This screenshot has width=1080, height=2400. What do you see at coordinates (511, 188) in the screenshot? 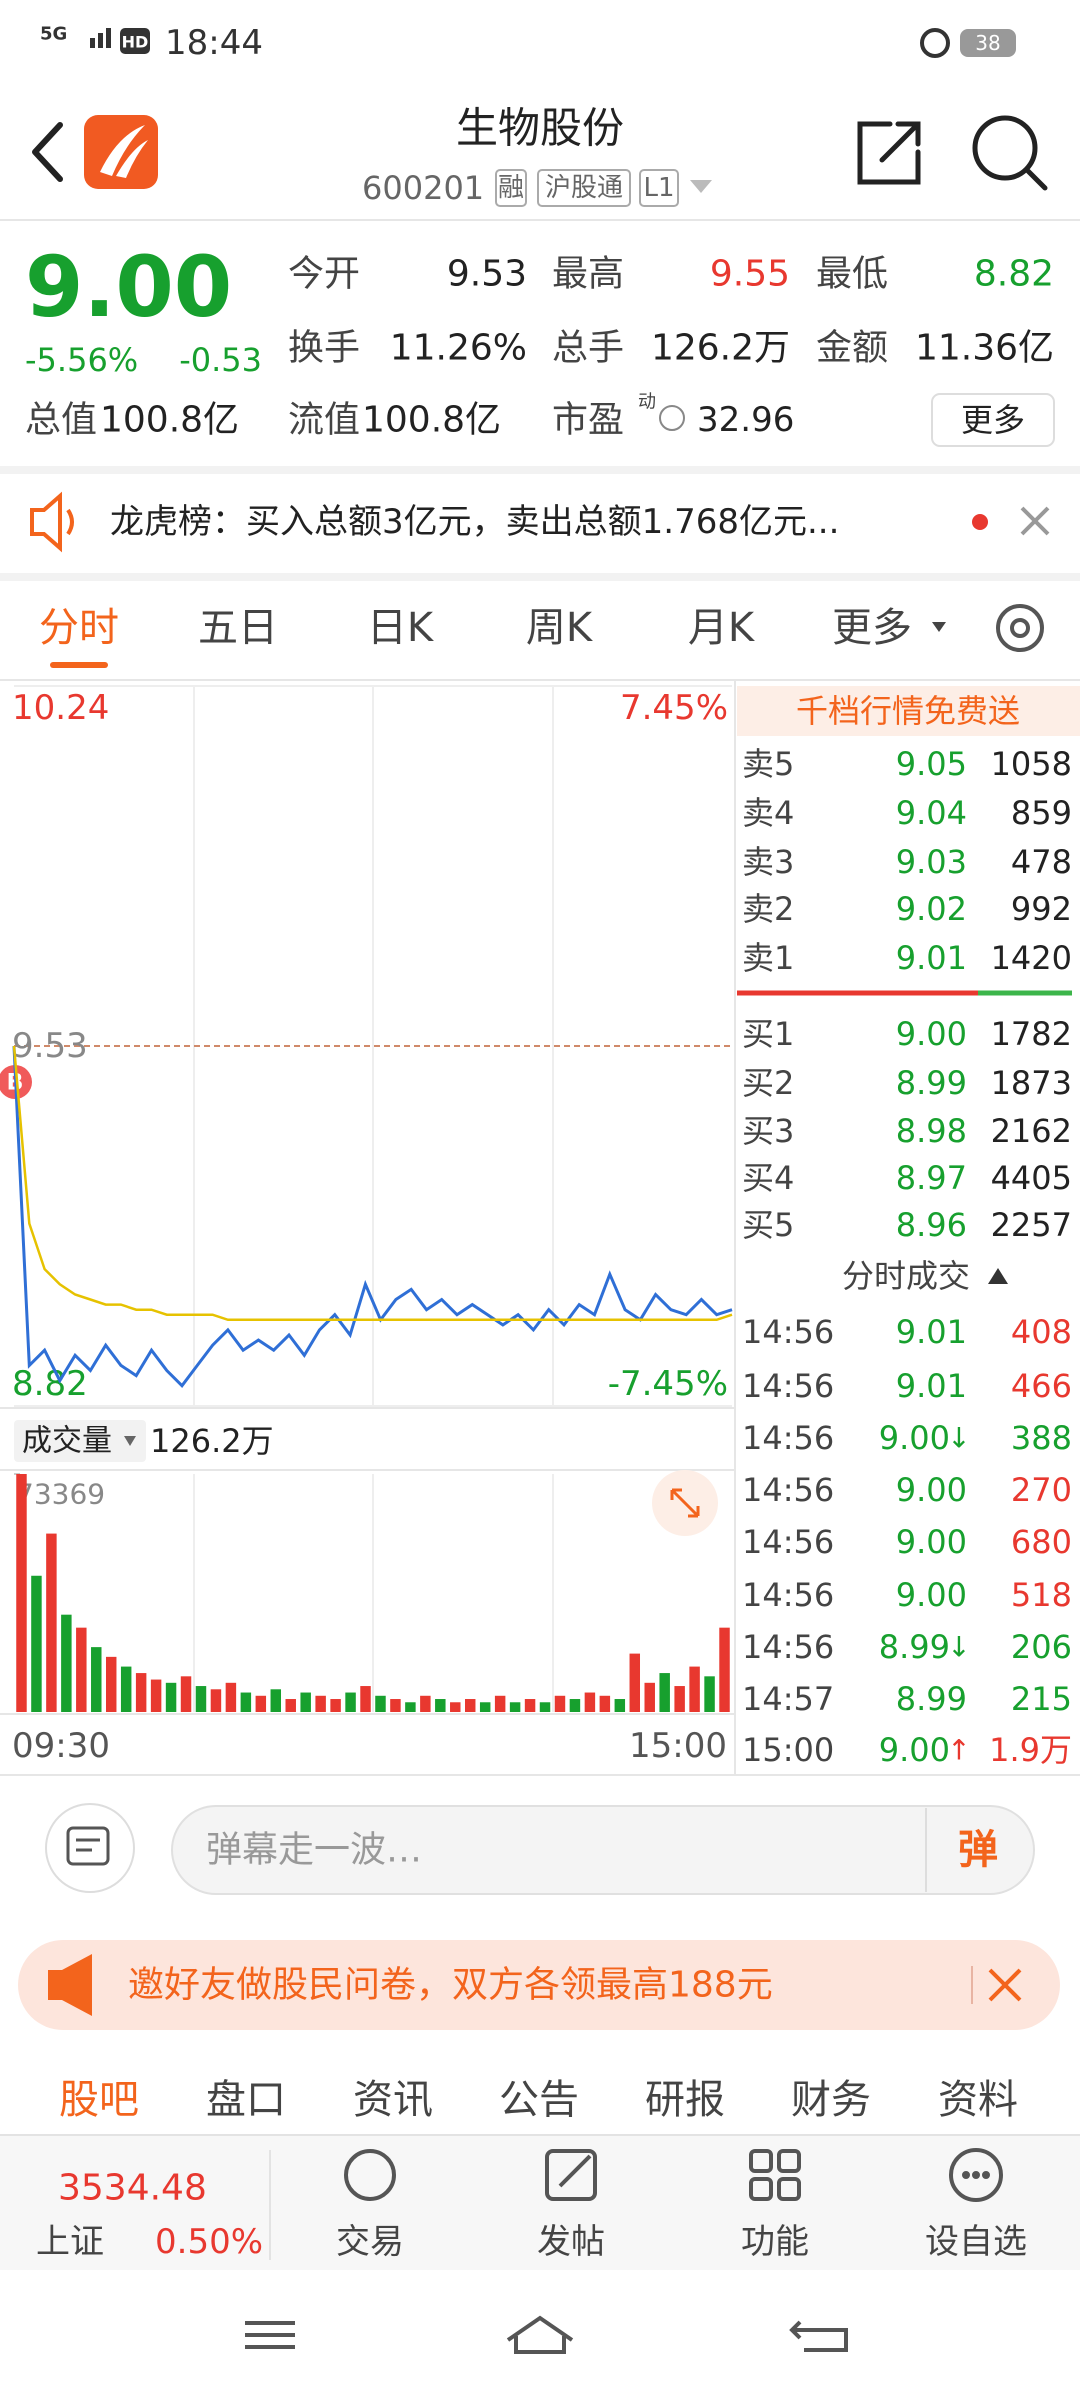
I see `stock-tag: 融` at bounding box center [511, 188].